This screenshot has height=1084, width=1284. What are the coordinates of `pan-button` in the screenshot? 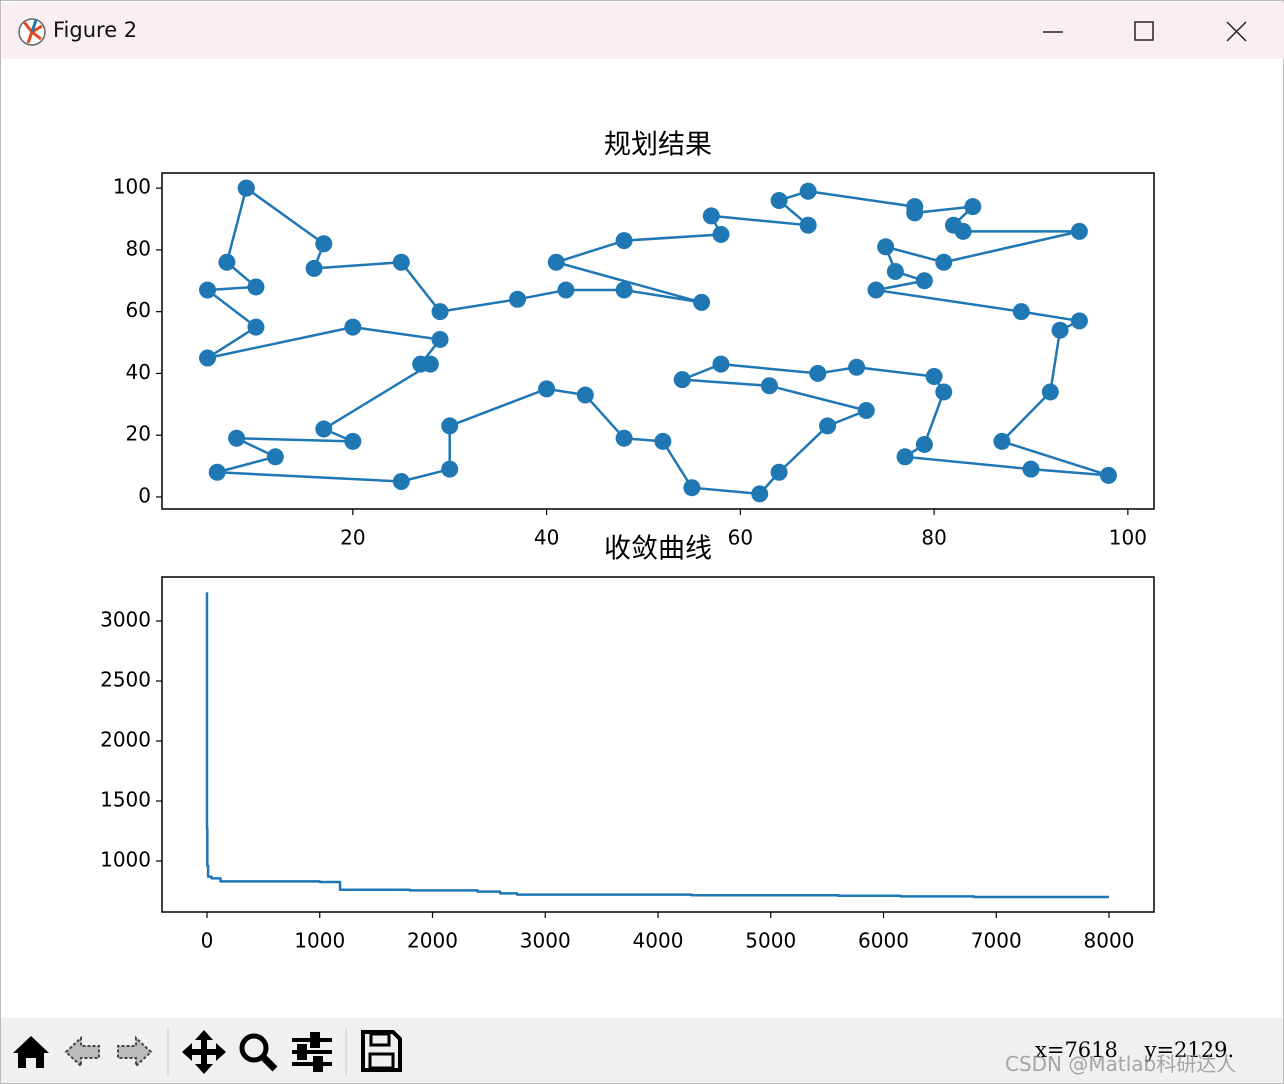 It's located at (204, 1052).